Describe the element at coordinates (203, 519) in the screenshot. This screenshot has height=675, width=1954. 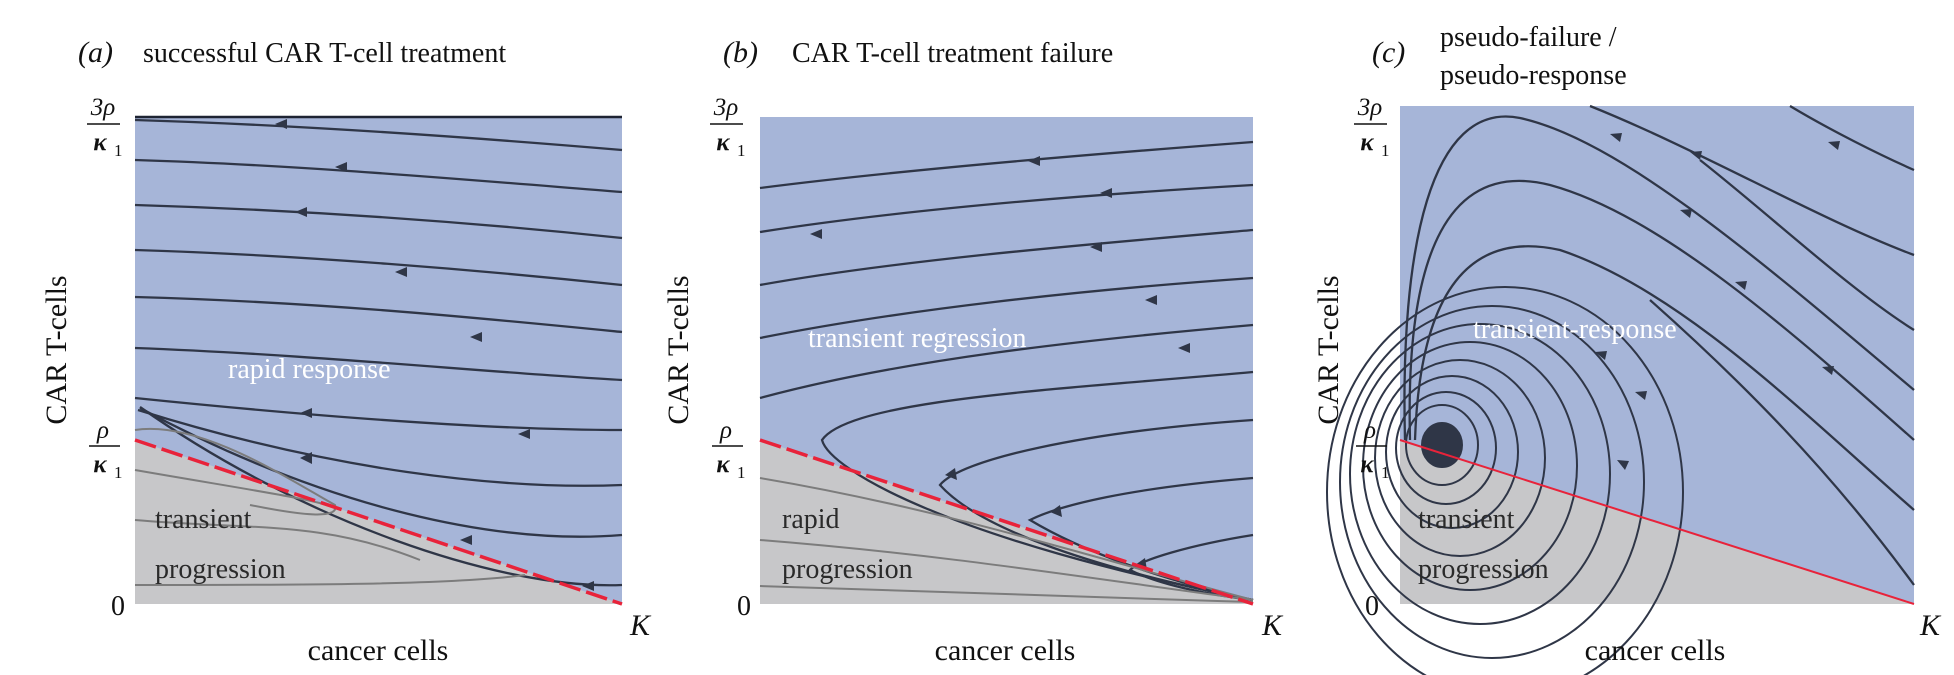
I see `panel-a-lower-region-label-1: transient` at that location.